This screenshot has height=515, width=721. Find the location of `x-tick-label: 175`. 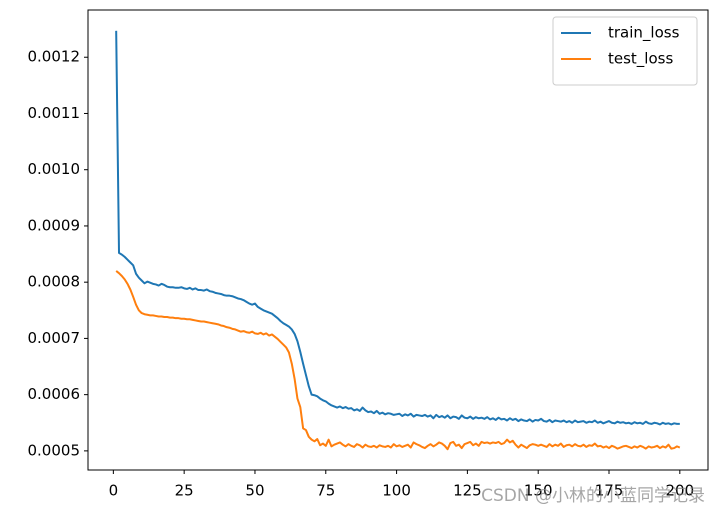

x-tick-label: 175 is located at coordinates (609, 491).